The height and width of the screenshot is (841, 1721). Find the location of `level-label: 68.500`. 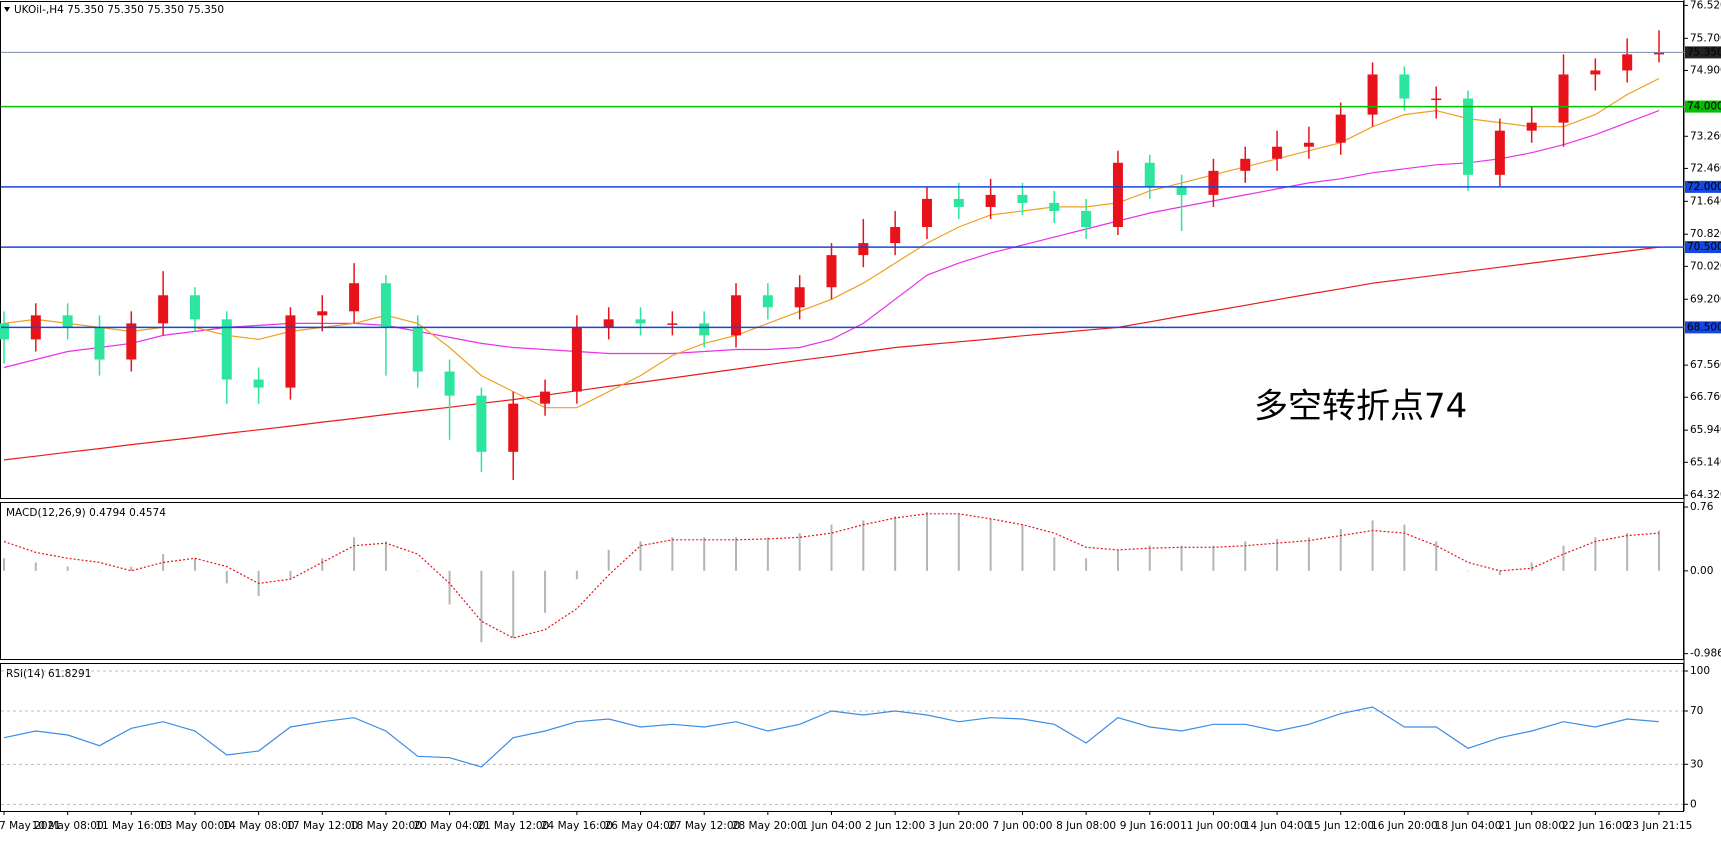

level-label: 68.500 is located at coordinates (1704, 327).